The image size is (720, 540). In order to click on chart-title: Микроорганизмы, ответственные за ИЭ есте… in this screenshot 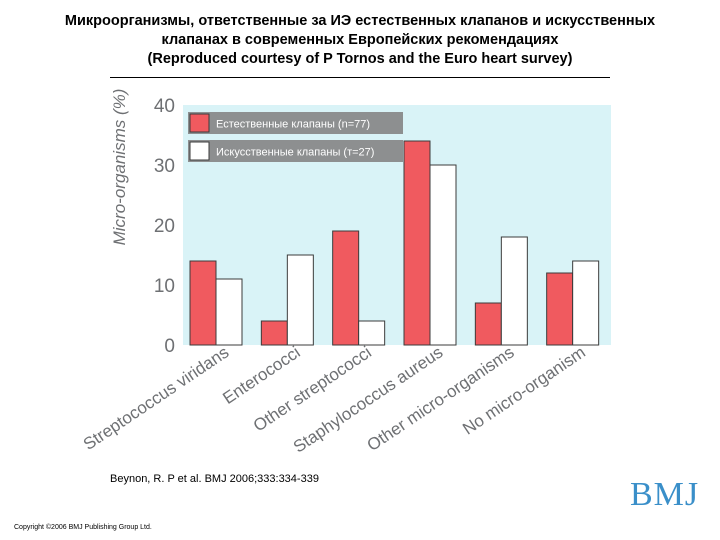, I will do `click(360, 40)`.